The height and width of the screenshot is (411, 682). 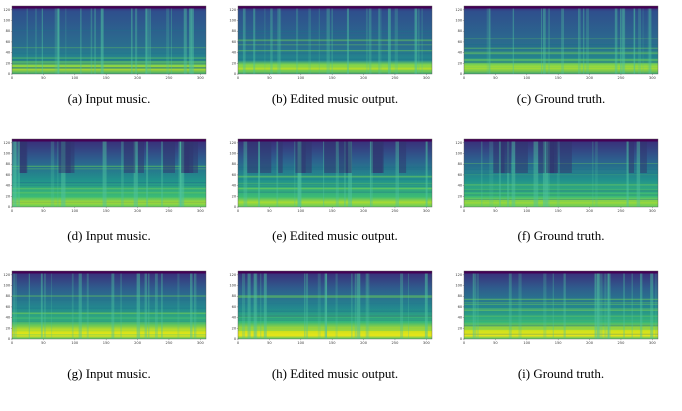 I want to click on caption: (h) Edited music output., so click(x=335, y=373).